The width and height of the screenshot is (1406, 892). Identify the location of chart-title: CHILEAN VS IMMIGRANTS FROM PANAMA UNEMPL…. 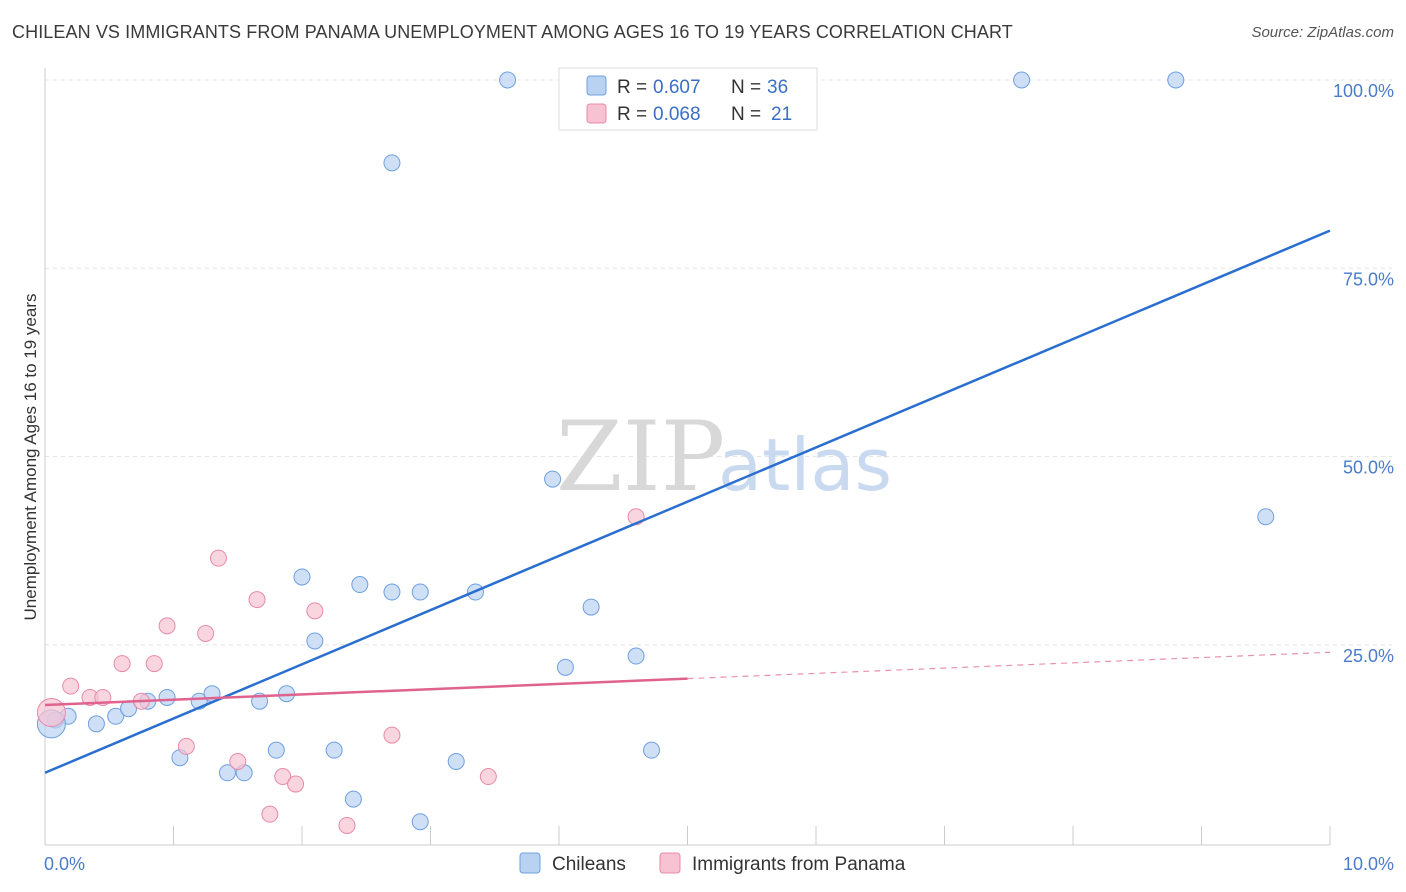
(512, 32).